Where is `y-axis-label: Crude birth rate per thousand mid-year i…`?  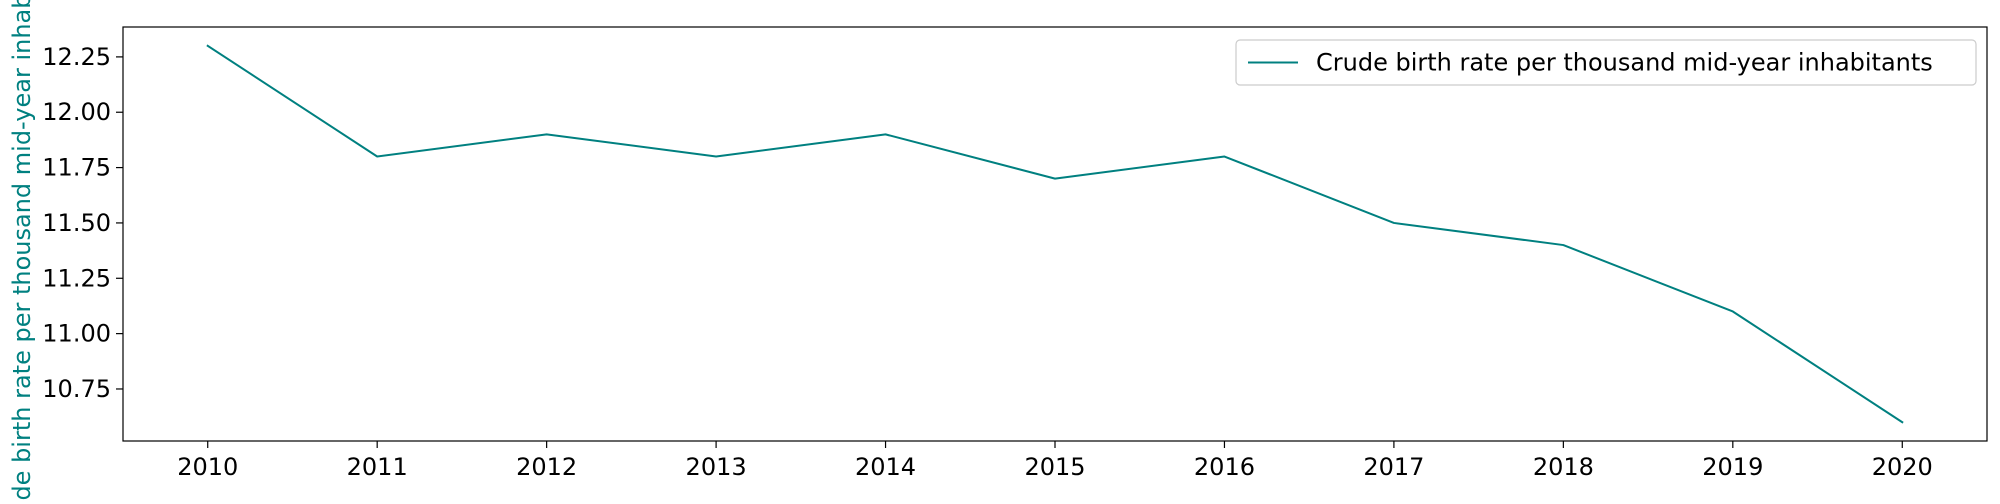 y-axis-label: Crude birth rate per thousand mid-year i… is located at coordinates (22, 250).